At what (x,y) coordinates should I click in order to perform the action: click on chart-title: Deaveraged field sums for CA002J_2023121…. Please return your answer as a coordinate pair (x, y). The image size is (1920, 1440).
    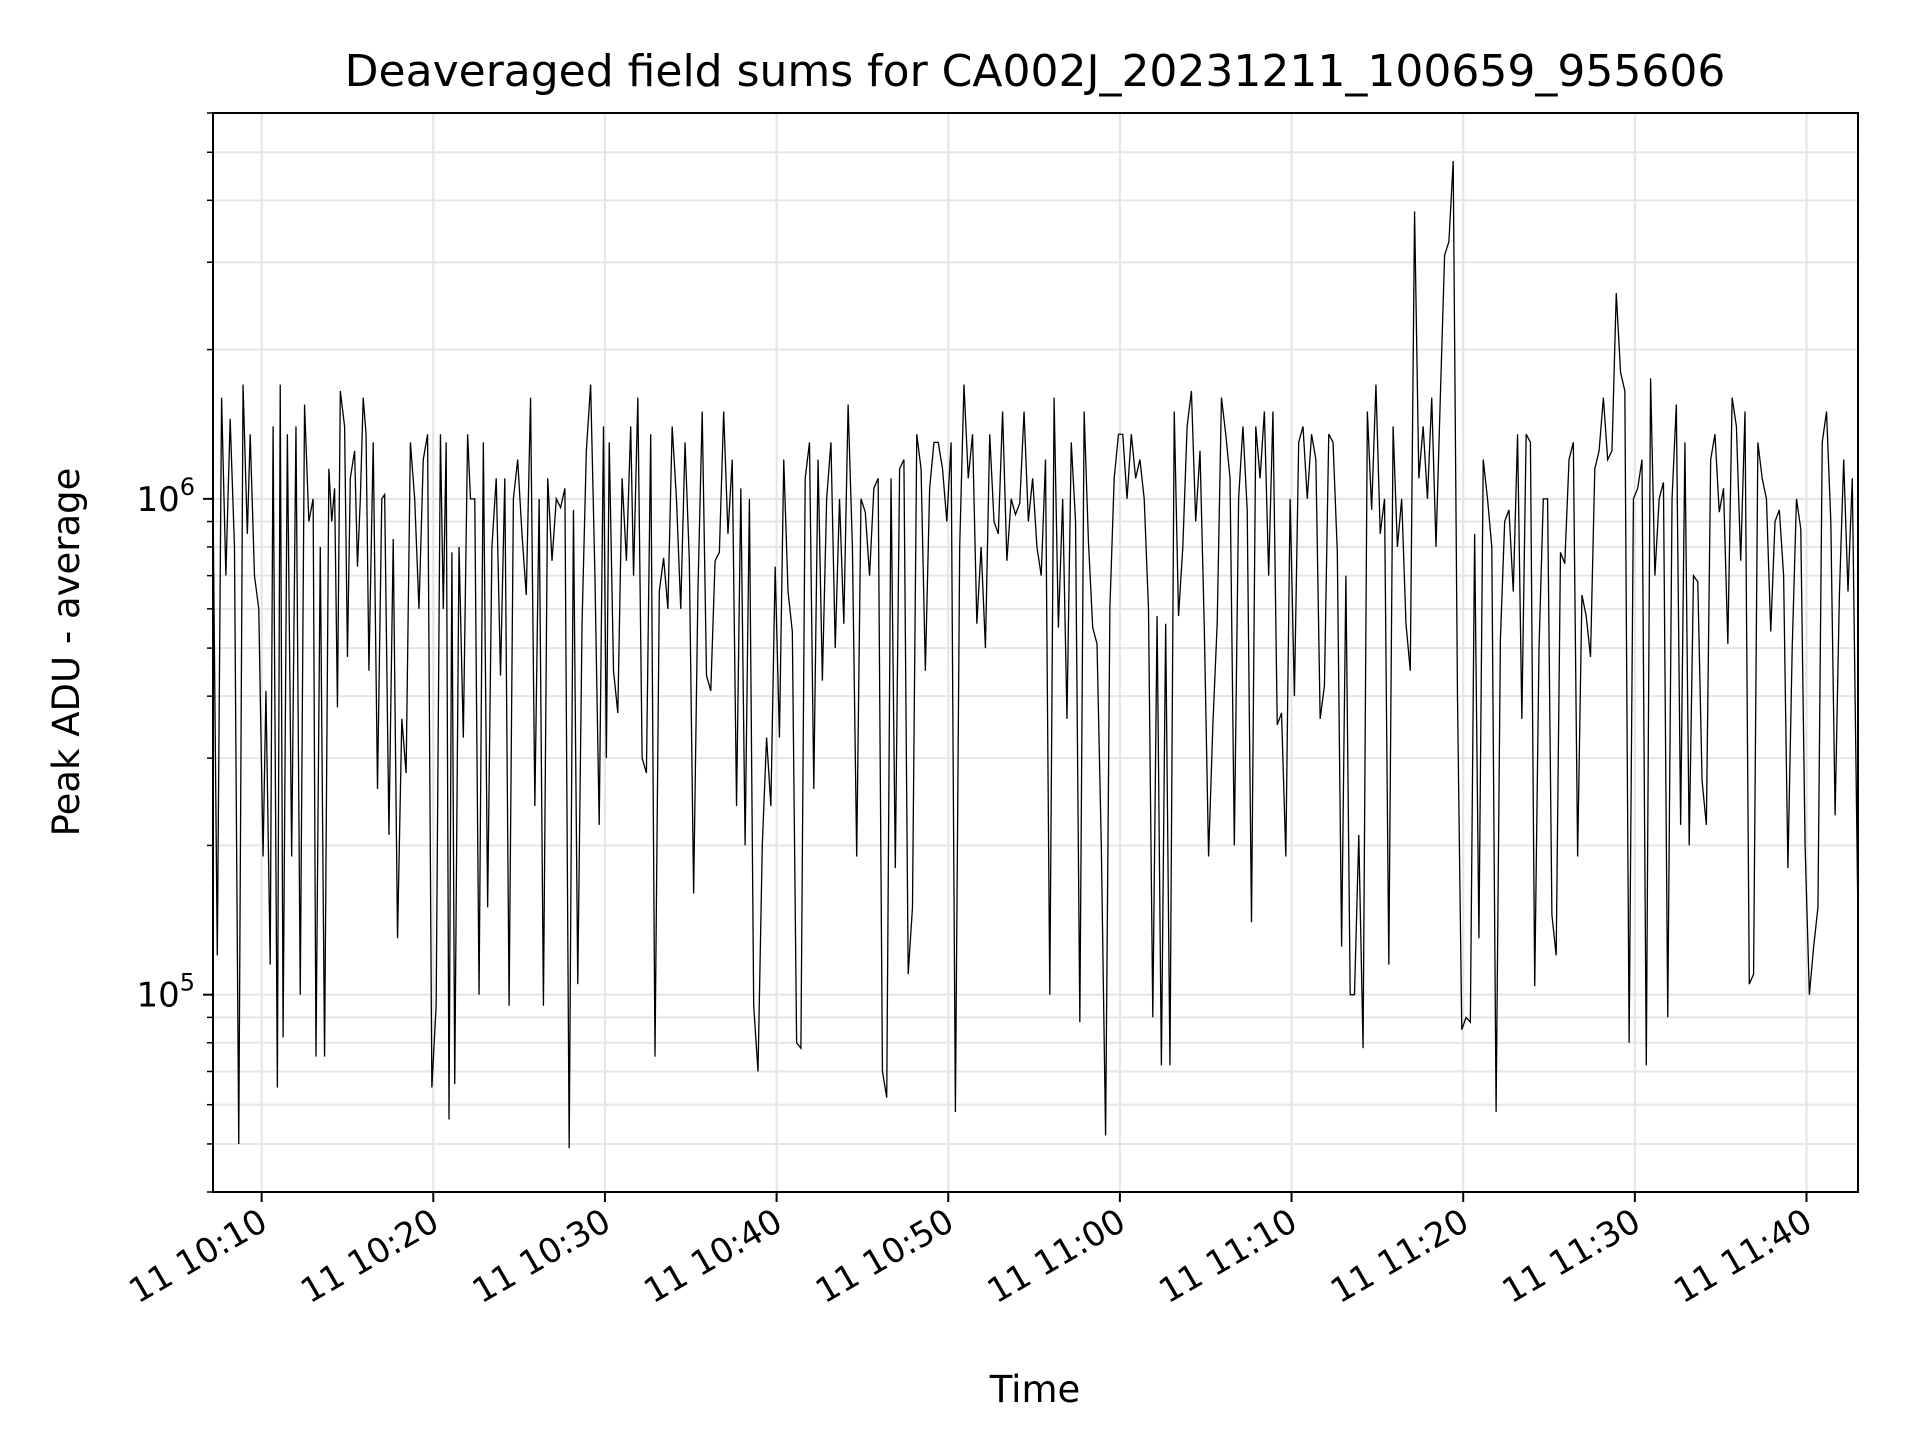
    Looking at the image, I should click on (1035, 71).